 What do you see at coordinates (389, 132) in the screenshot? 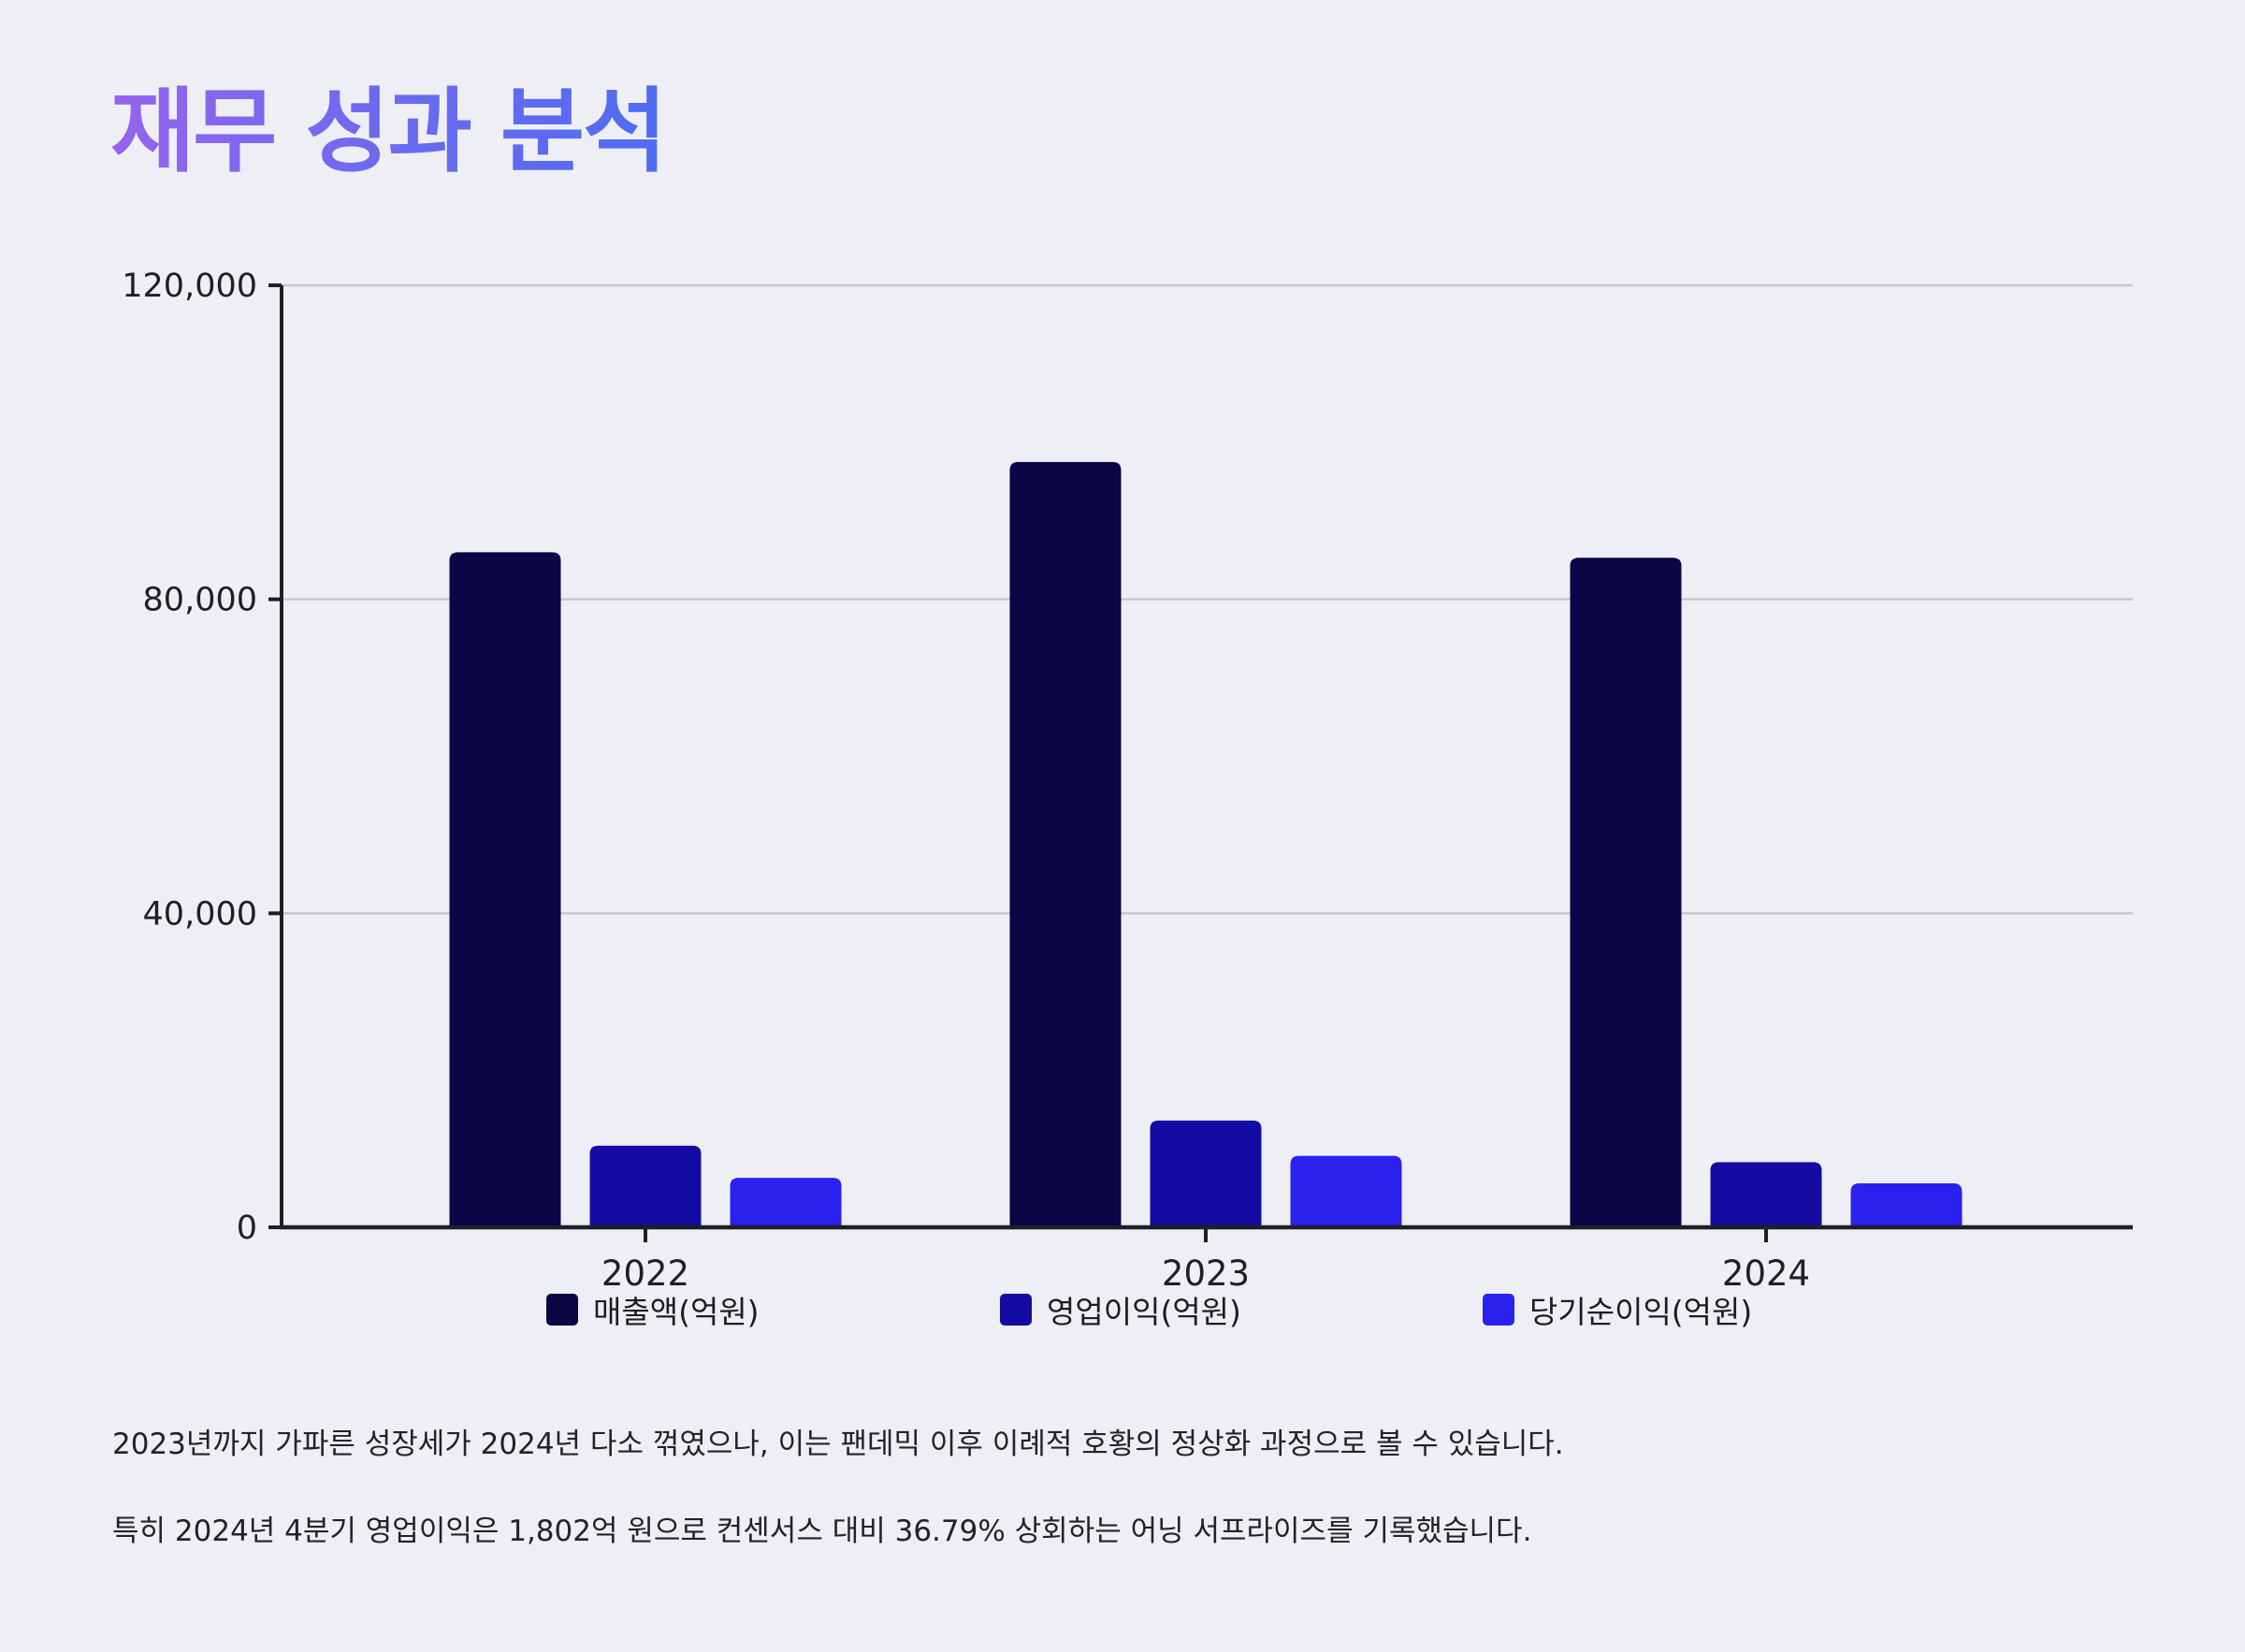
I see `page-title: 재무 성과 분석` at bounding box center [389, 132].